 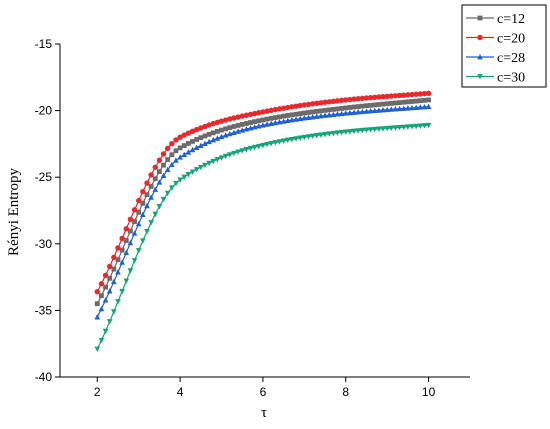 I want to click on legend-label: c=30, so click(x=511, y=78).